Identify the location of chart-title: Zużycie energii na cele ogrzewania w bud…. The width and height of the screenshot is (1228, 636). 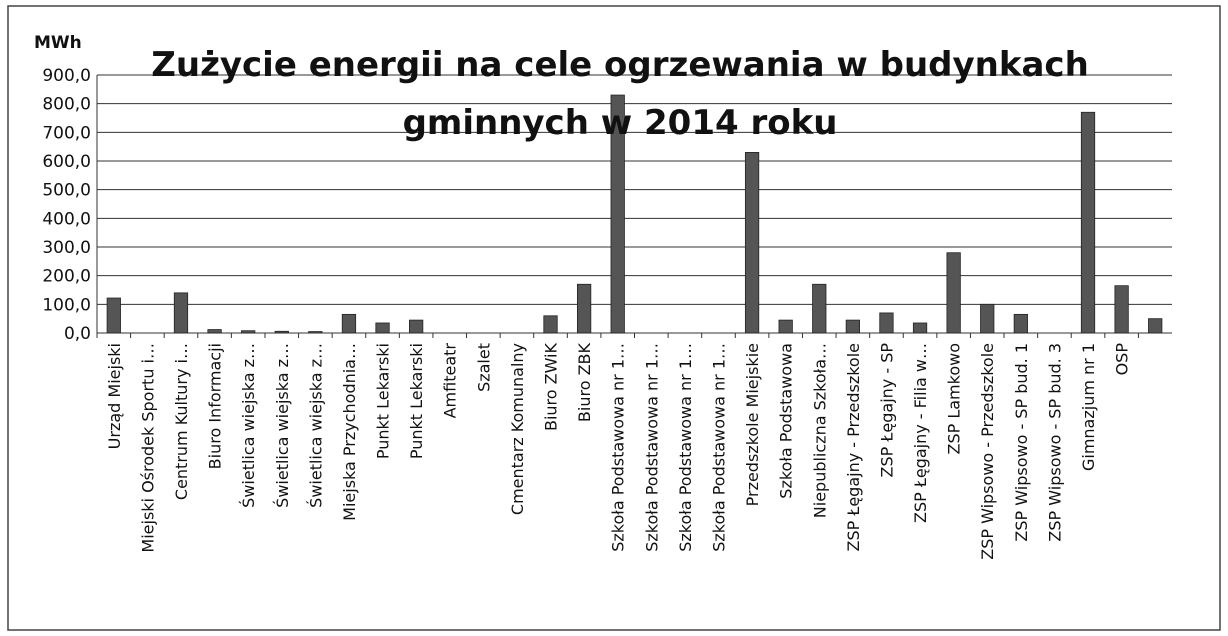
(620, 94).